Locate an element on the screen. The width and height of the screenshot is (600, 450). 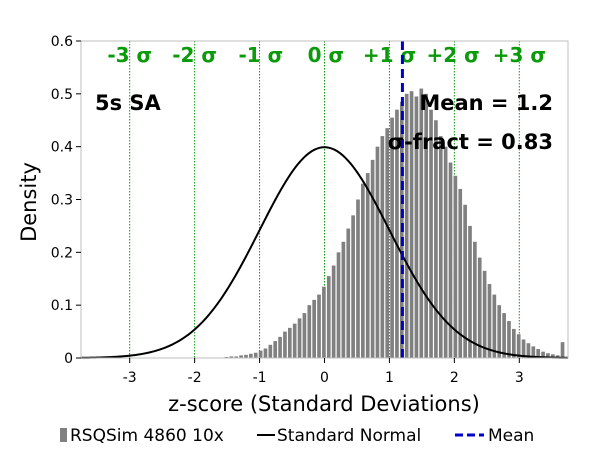
x-tick-label: -3 is located at coordinates (130, 378).